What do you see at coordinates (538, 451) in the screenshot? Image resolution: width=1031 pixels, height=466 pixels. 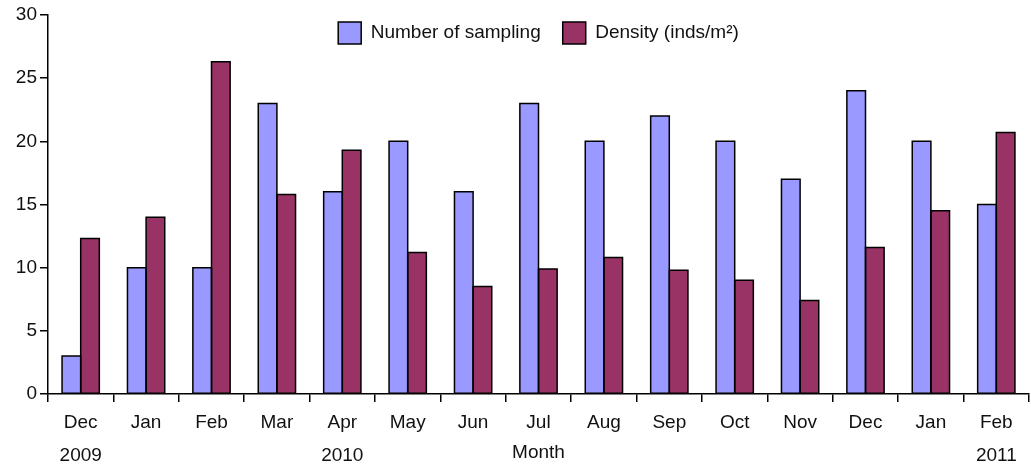 I see `x-axis-title: Month` at bounding box center [538, 451].